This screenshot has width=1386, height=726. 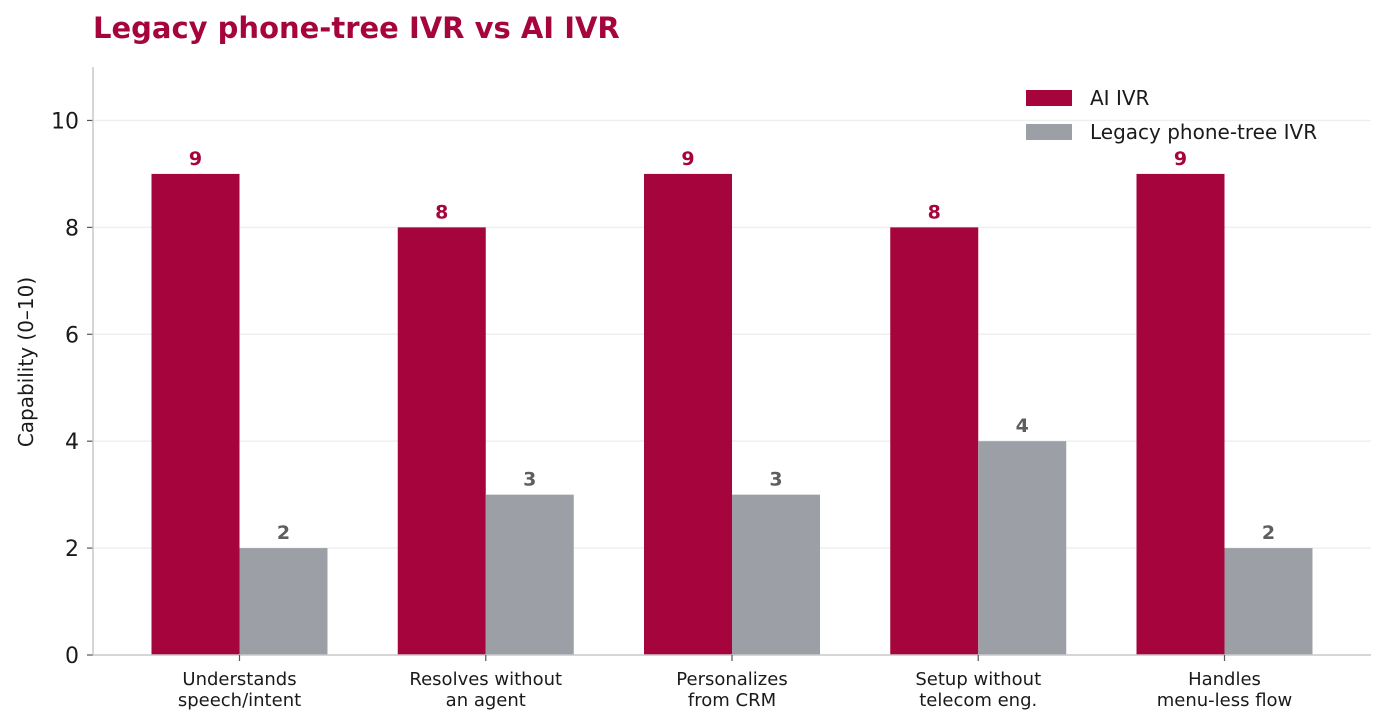 What do you see at coordinates (356, 28) in the screenshot?
I see `chart-title: Legacy phone-tree IVR vs AI IVR` at bounding box center [356, 28].